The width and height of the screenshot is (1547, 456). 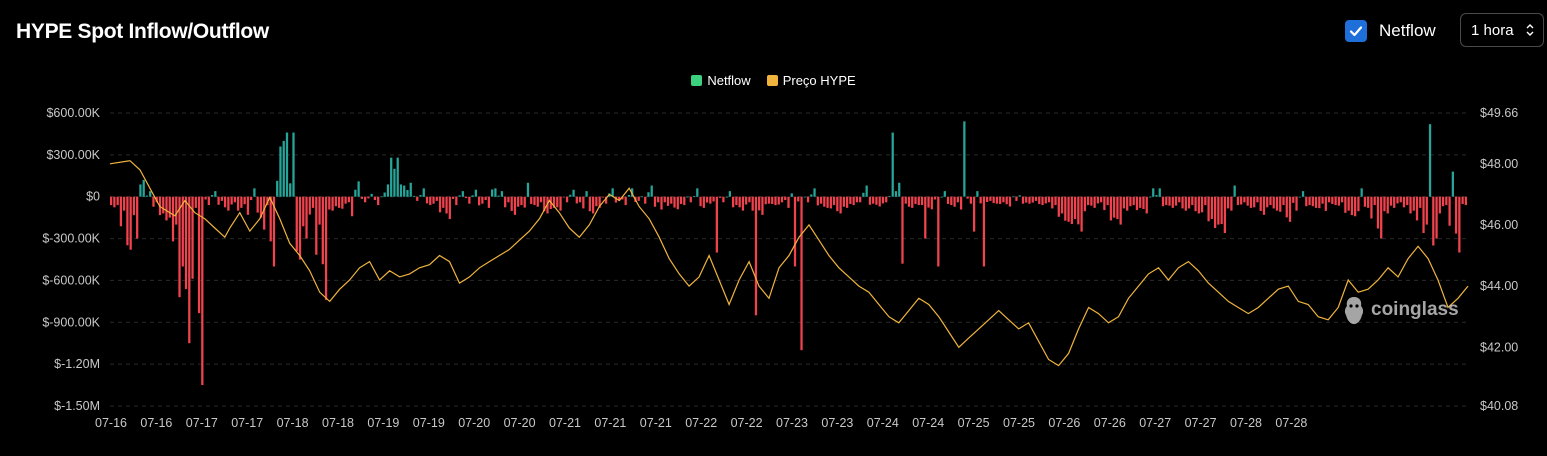 I want to click on y-right-tick-label: $46.00, so click(x=1499, y=225).